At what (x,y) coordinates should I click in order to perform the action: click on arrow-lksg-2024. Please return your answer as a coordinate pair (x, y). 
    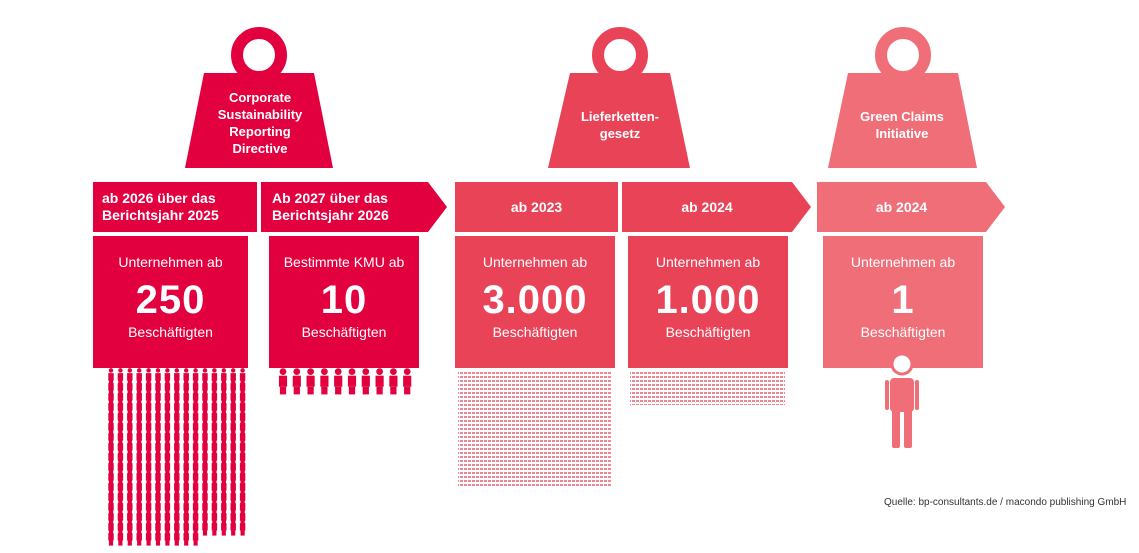
    Looking at the image, I should click on (716, 207).